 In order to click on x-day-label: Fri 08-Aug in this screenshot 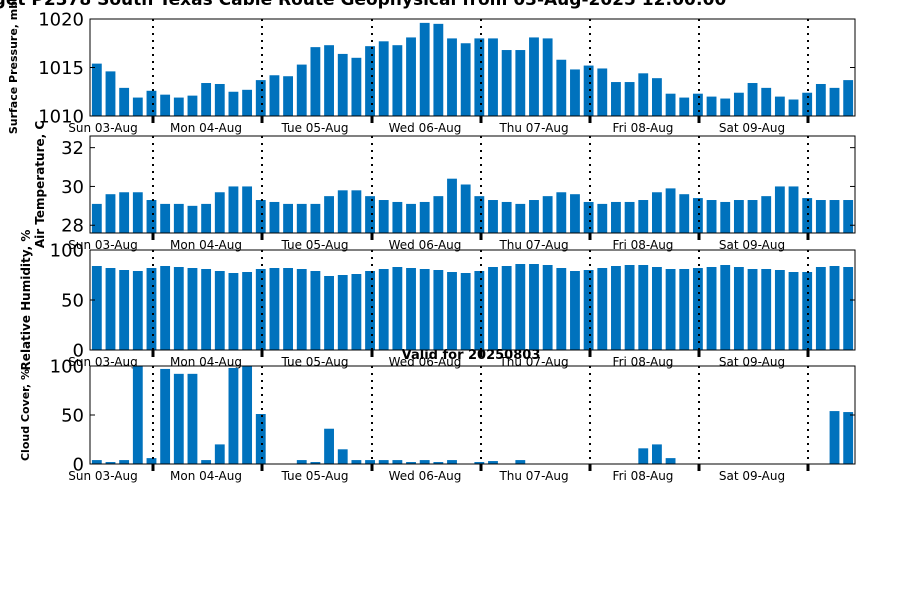, I will do `click(643, 245)`.